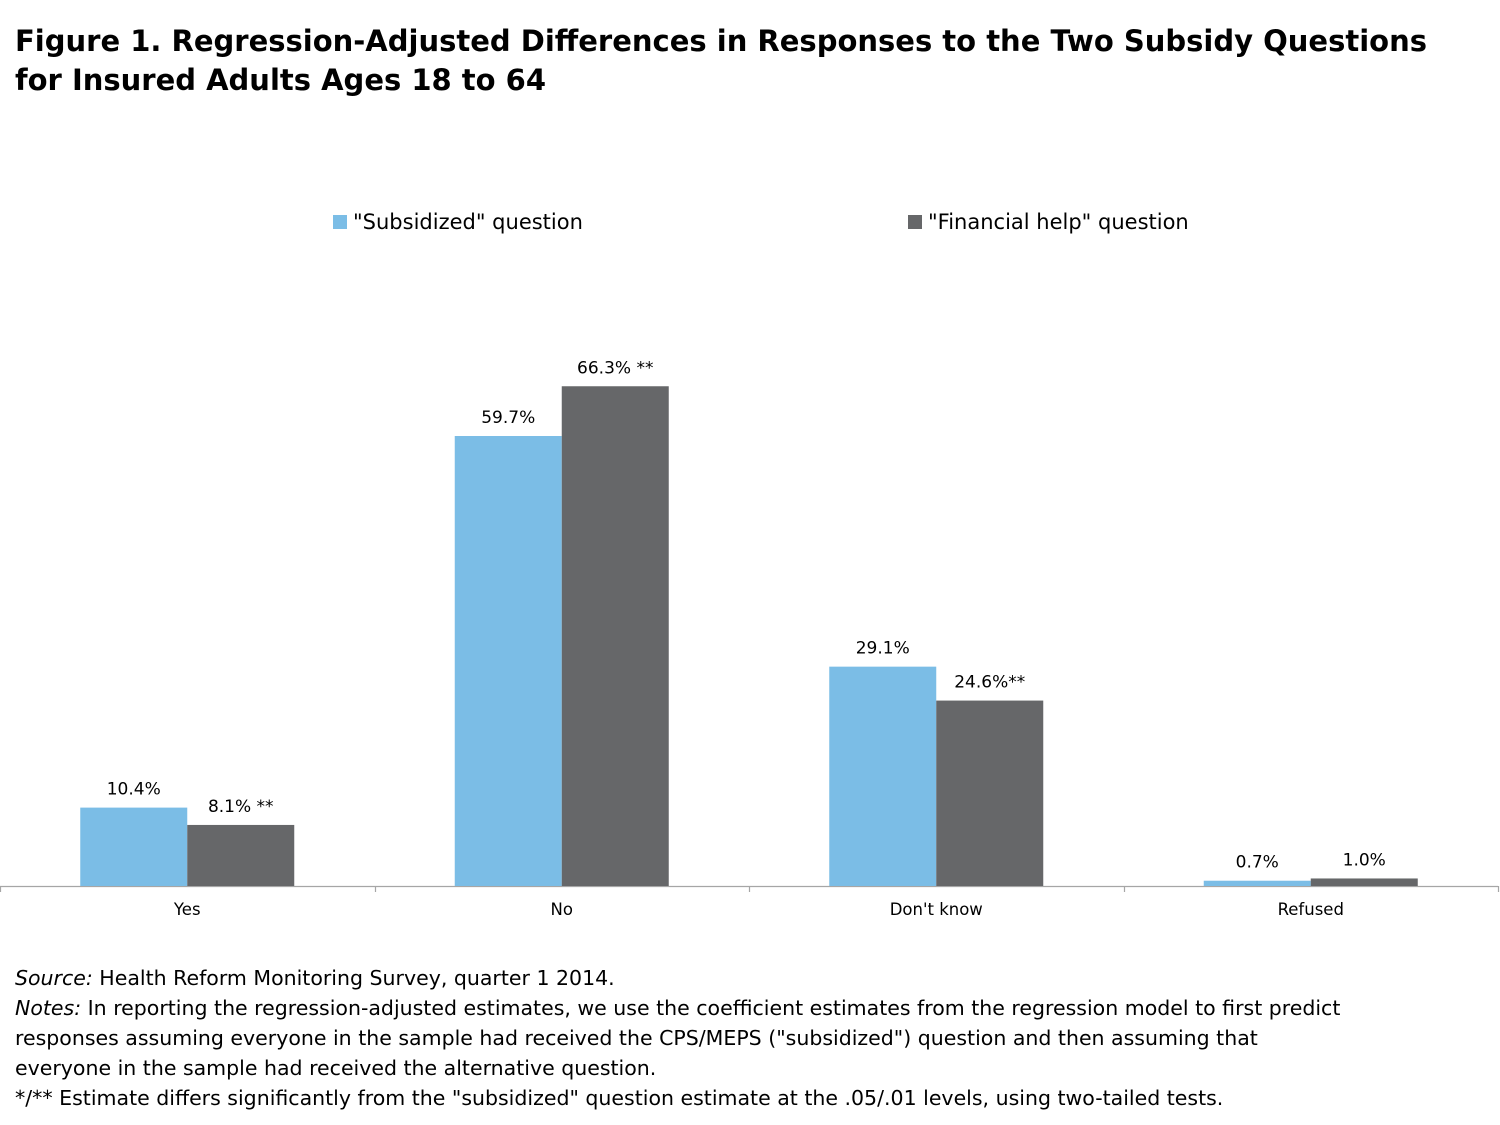  Describe the element at coordinates (615, 368) in the screenshot. I see `data-label-financial-1: 66.3% **` at that location.